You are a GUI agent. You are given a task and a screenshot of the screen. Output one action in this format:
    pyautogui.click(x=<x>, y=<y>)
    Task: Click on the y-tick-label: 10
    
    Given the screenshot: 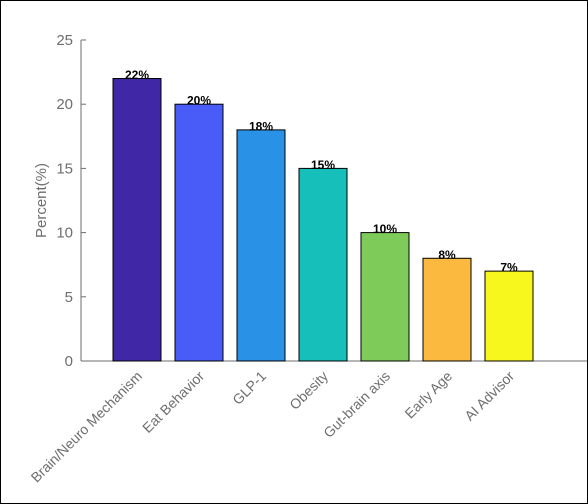 What is the action you would take?
    pyautogui.click(x=64, y=233)
    